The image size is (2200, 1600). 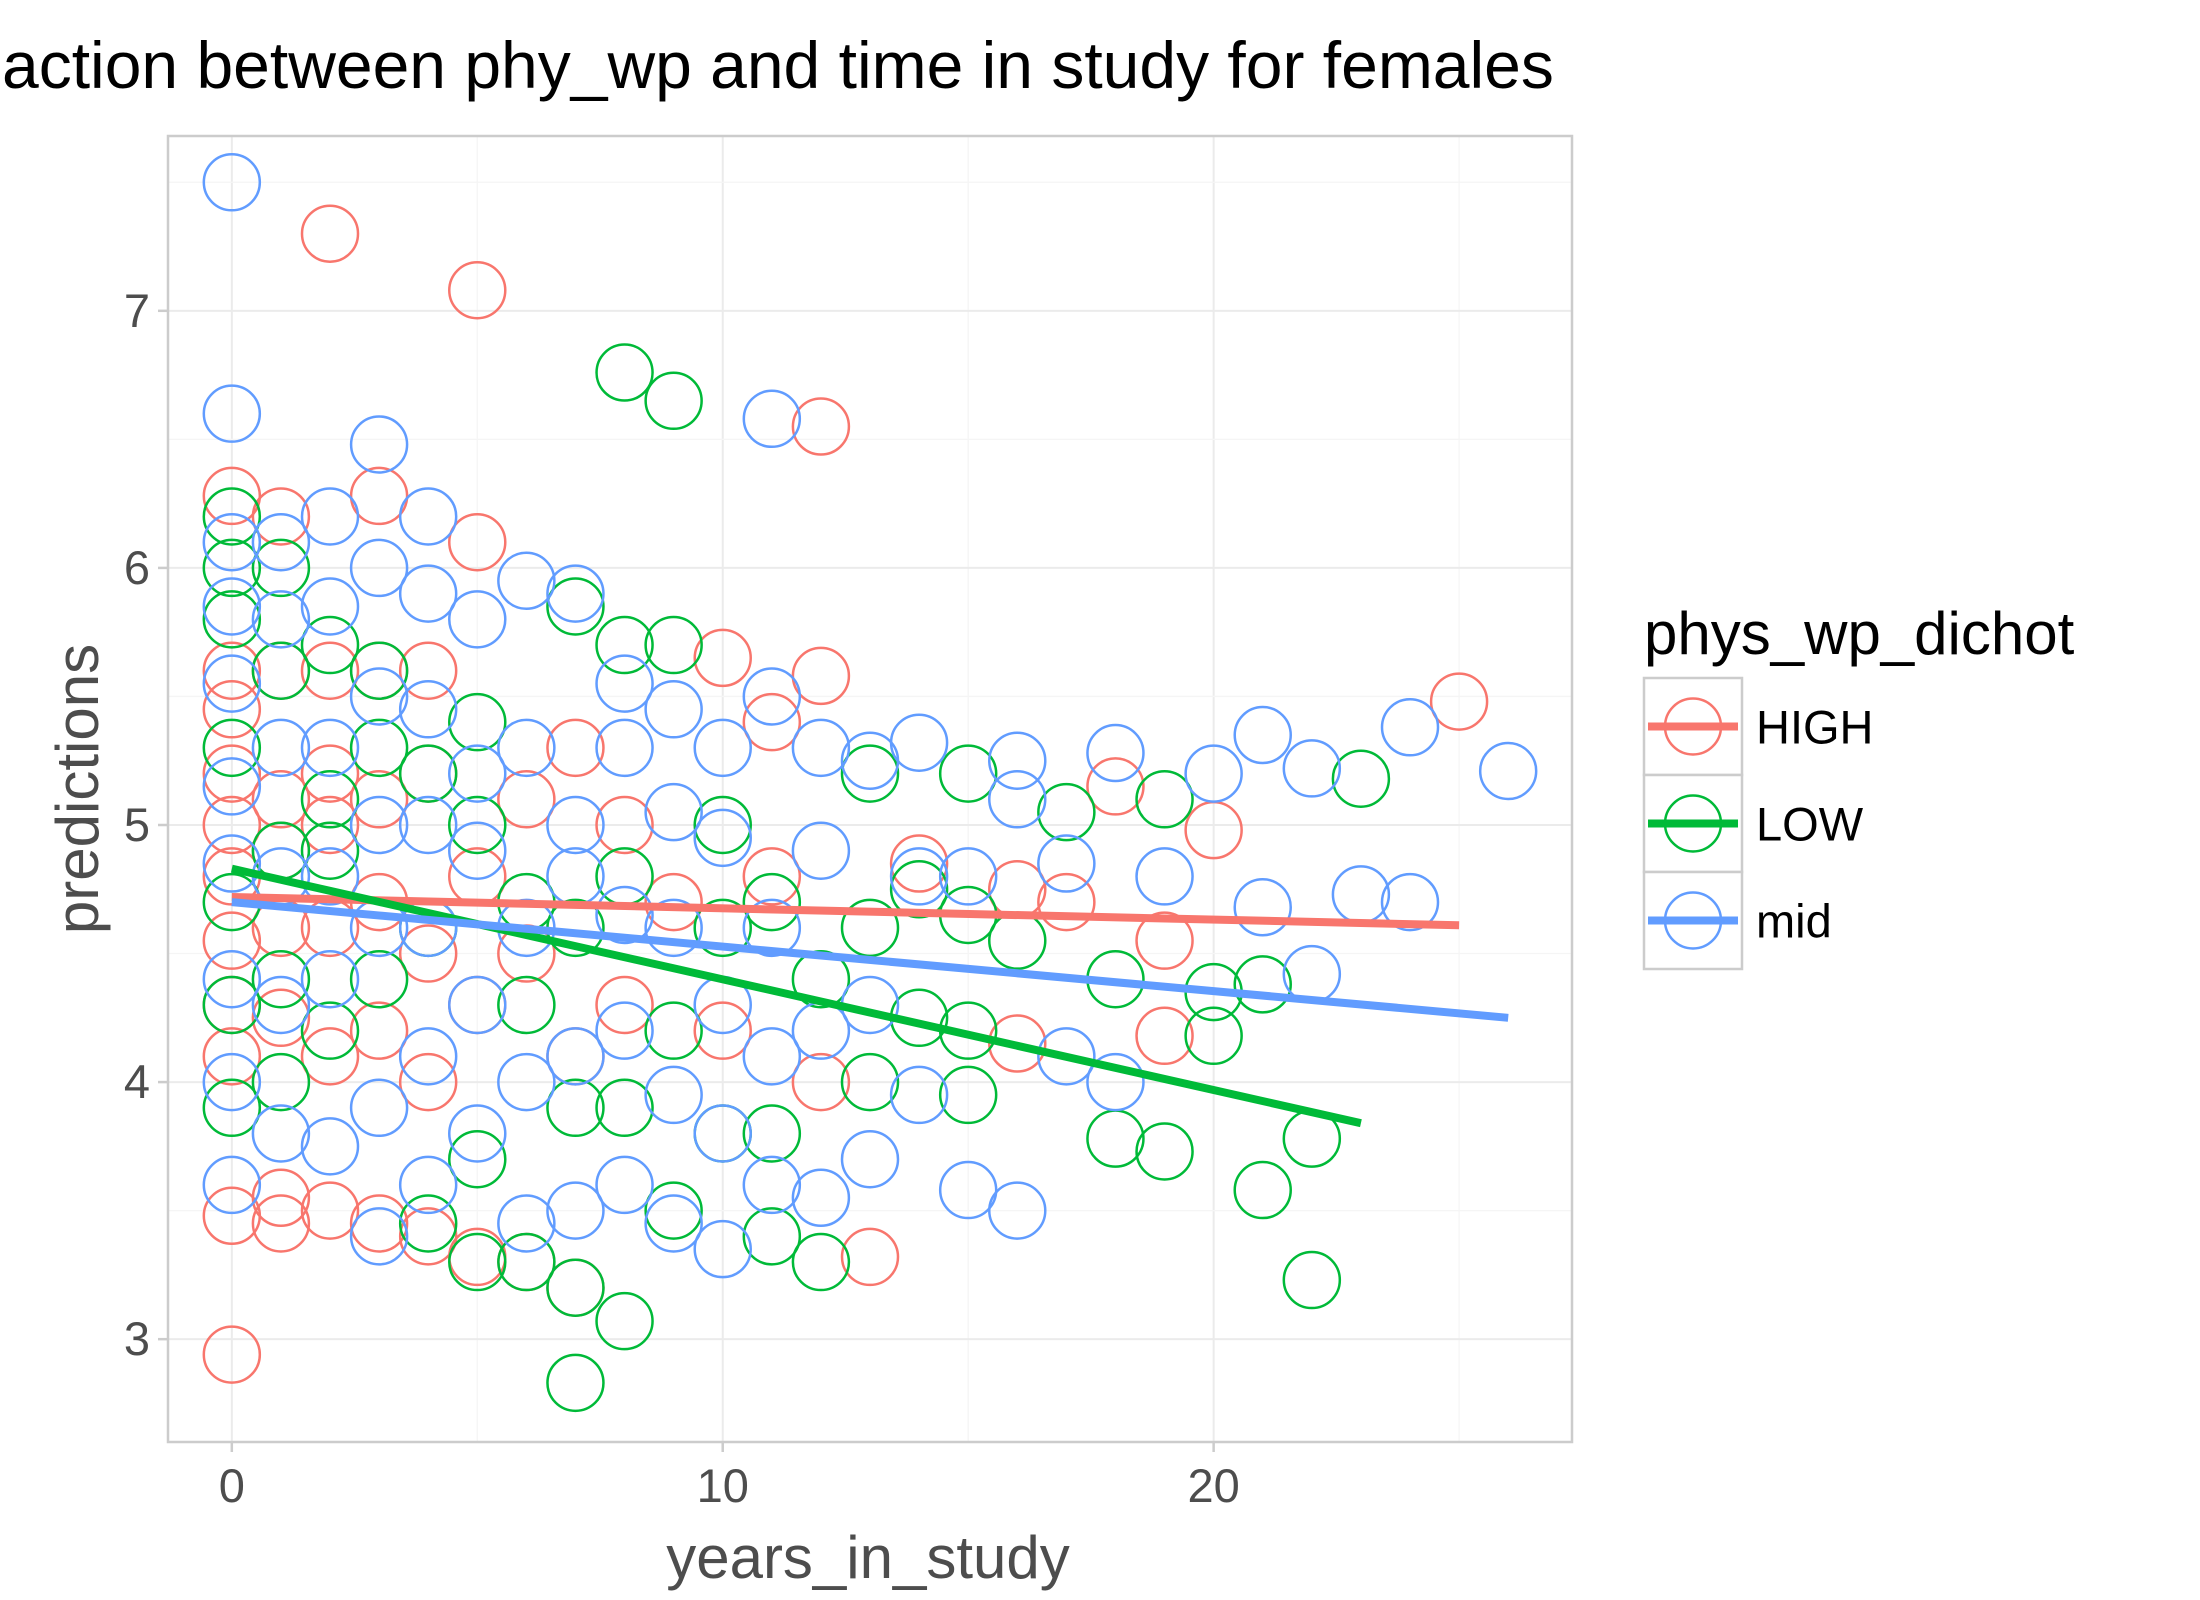 What do you see at coordinates (77, 789) in the screenshot?
I see `y-axis-title: predictions` at bounding box center [77, 789].